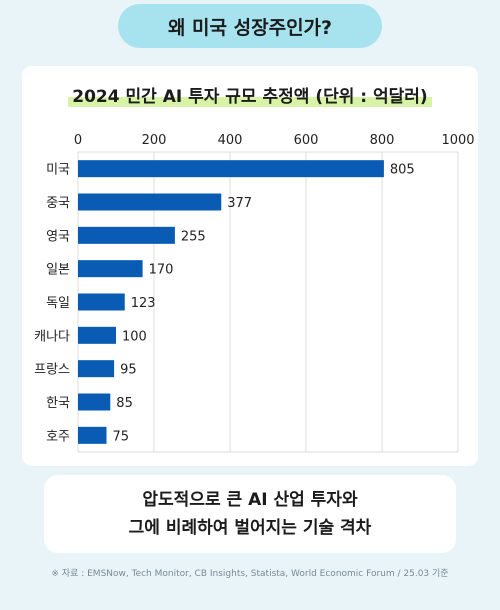  I want to click on x-tick-label: 600, so click(306, 140).